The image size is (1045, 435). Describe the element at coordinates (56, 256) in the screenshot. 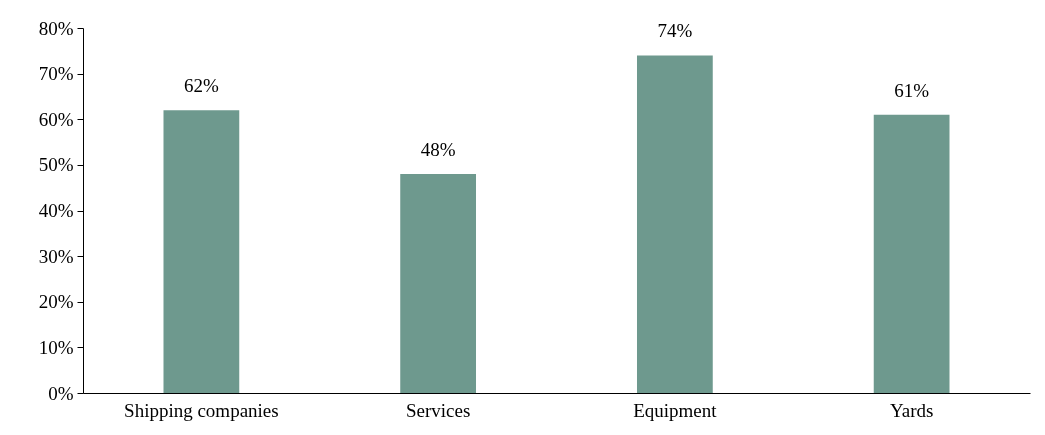

I see `y-tick-label: 30%` at that location.